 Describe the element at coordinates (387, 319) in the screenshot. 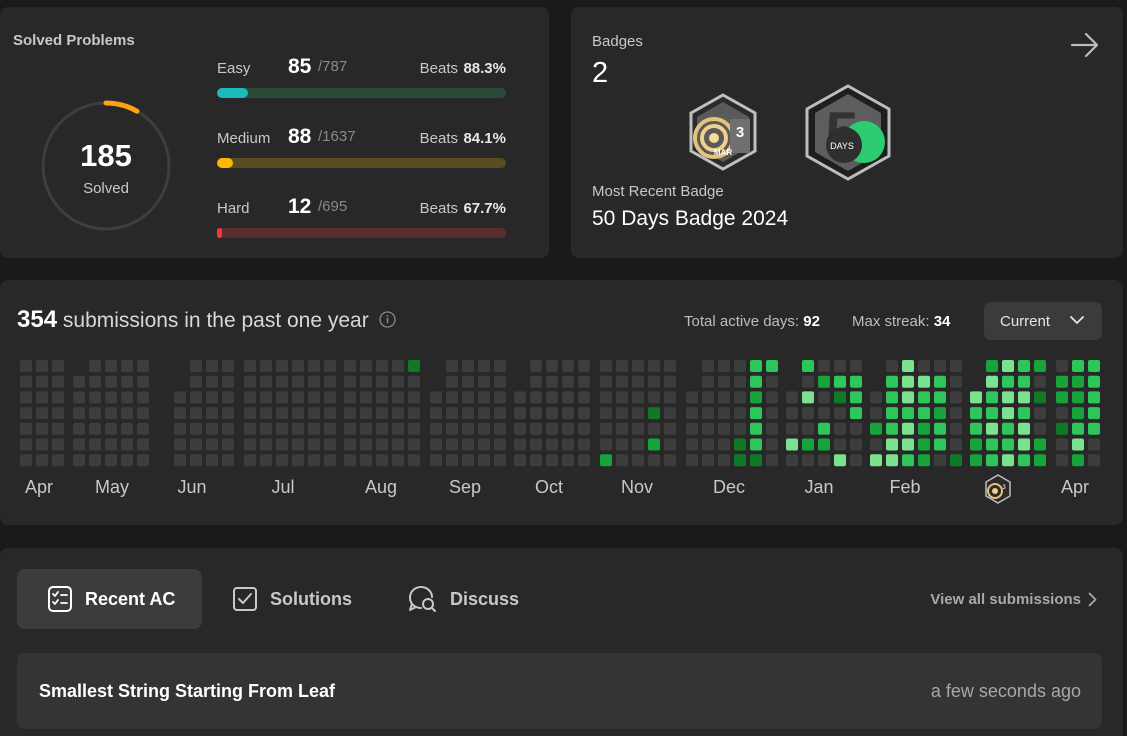

I see `info-icon` at that location.